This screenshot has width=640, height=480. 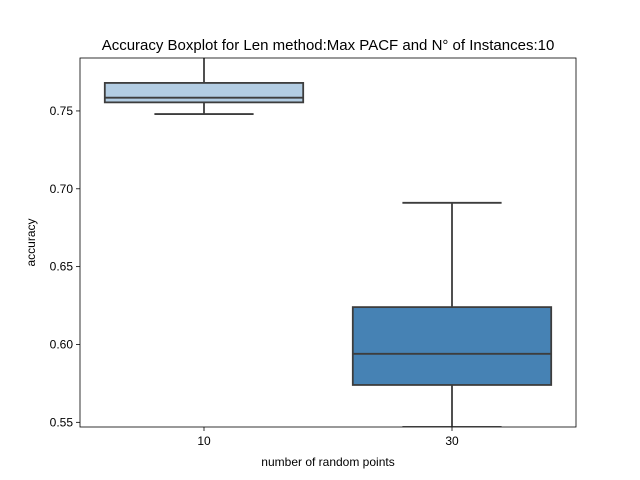 I want to click on y-tick-label: 0.60, so click(x=62, y=344).